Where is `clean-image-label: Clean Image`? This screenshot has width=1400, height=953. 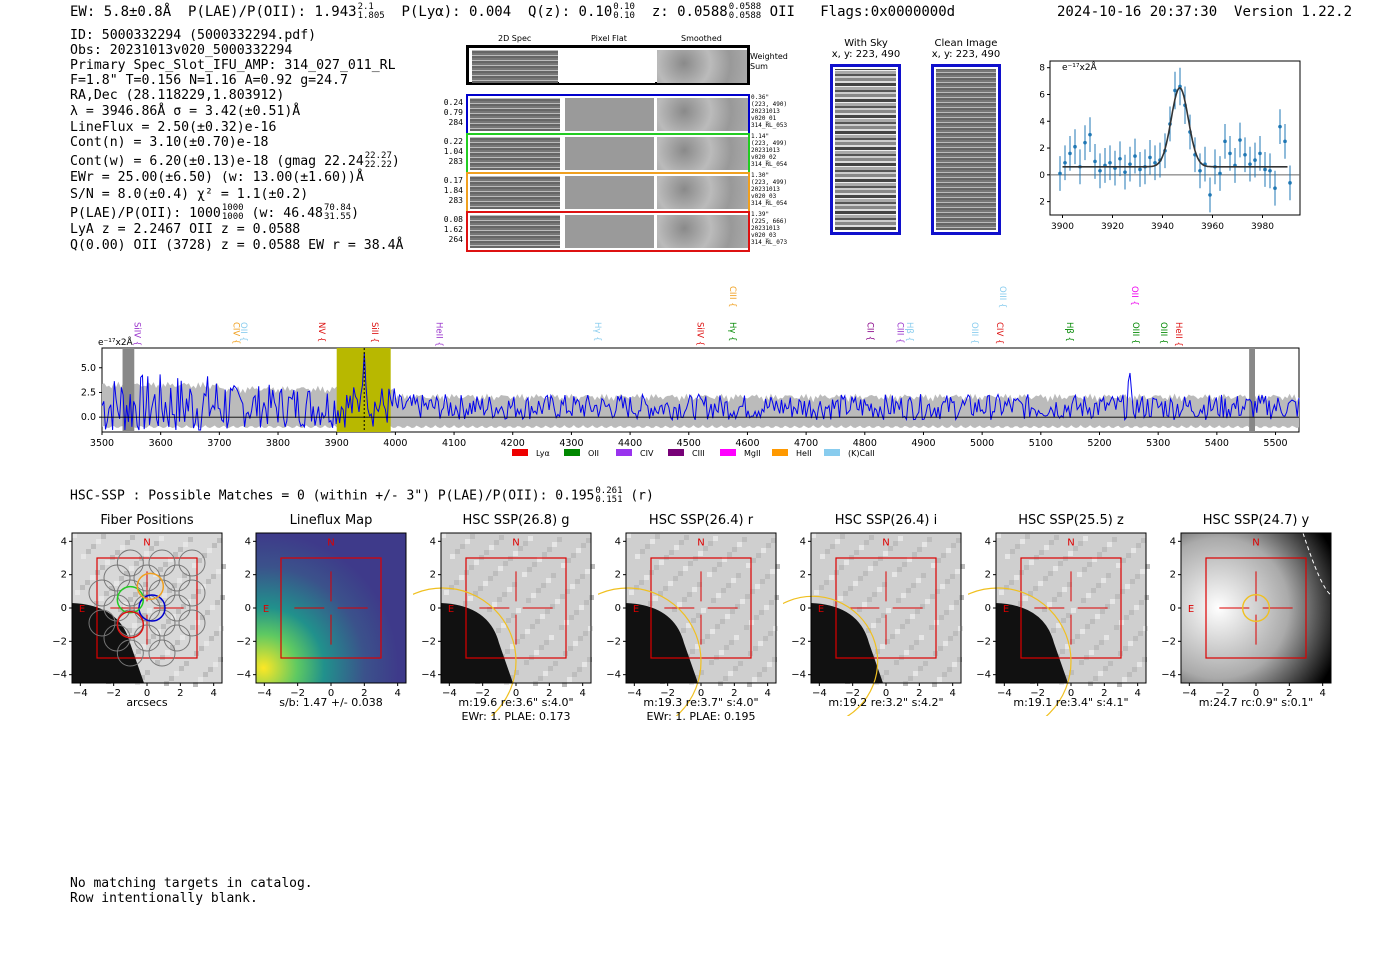
clean-image-label: Clean Image is located at coordinates (966, 43).